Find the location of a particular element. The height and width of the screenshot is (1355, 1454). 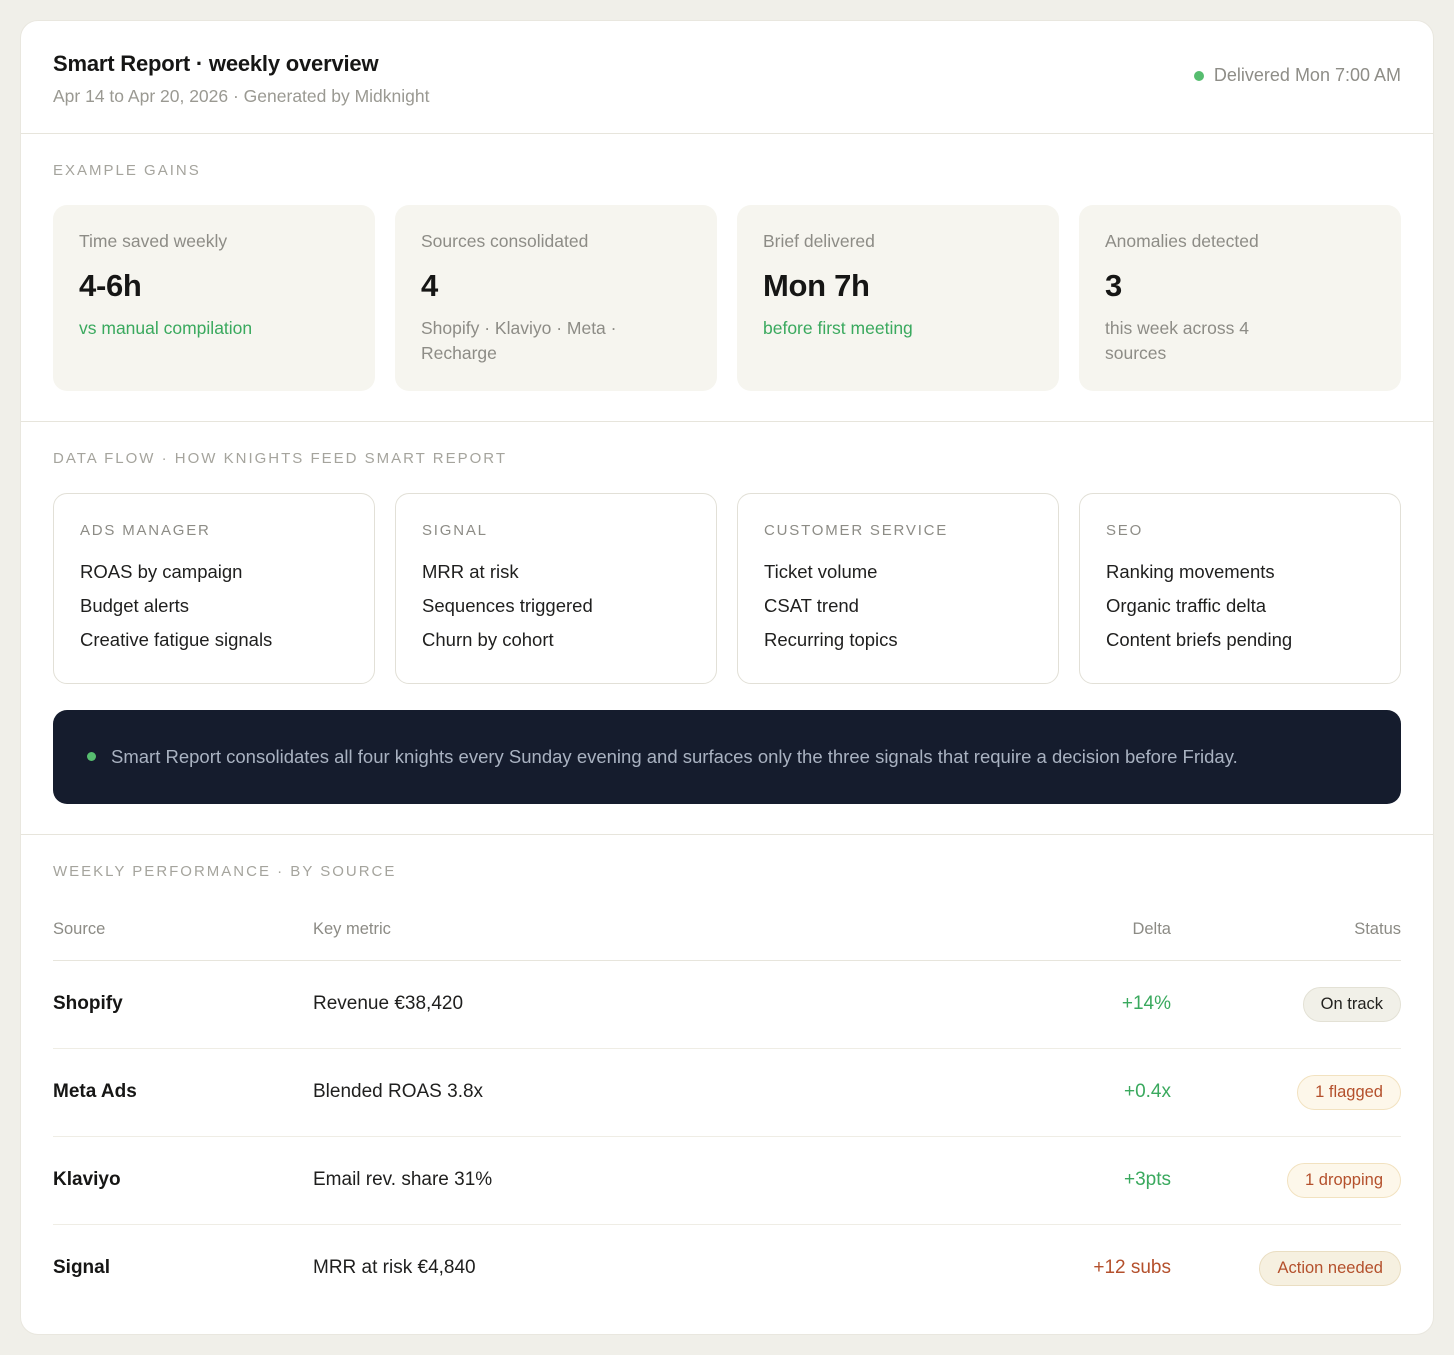

gain-value: 4-6h is located at coordinates (110, 285).